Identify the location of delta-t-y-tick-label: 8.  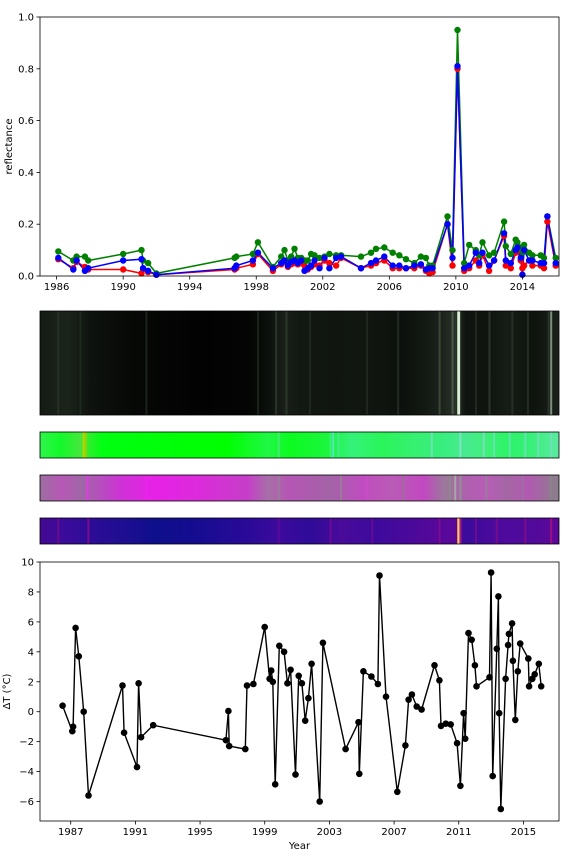
(31, 592).